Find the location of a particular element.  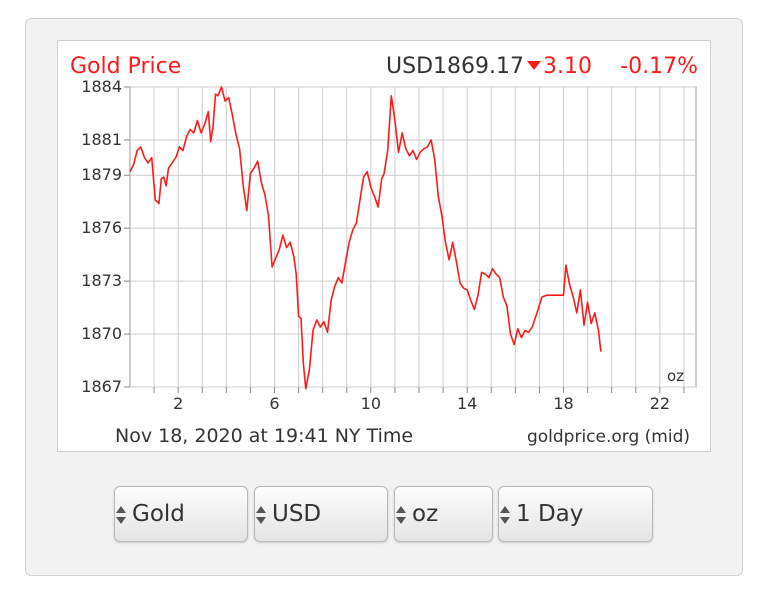

current-price: USD1869.17 is located at coordinates (455, 66).